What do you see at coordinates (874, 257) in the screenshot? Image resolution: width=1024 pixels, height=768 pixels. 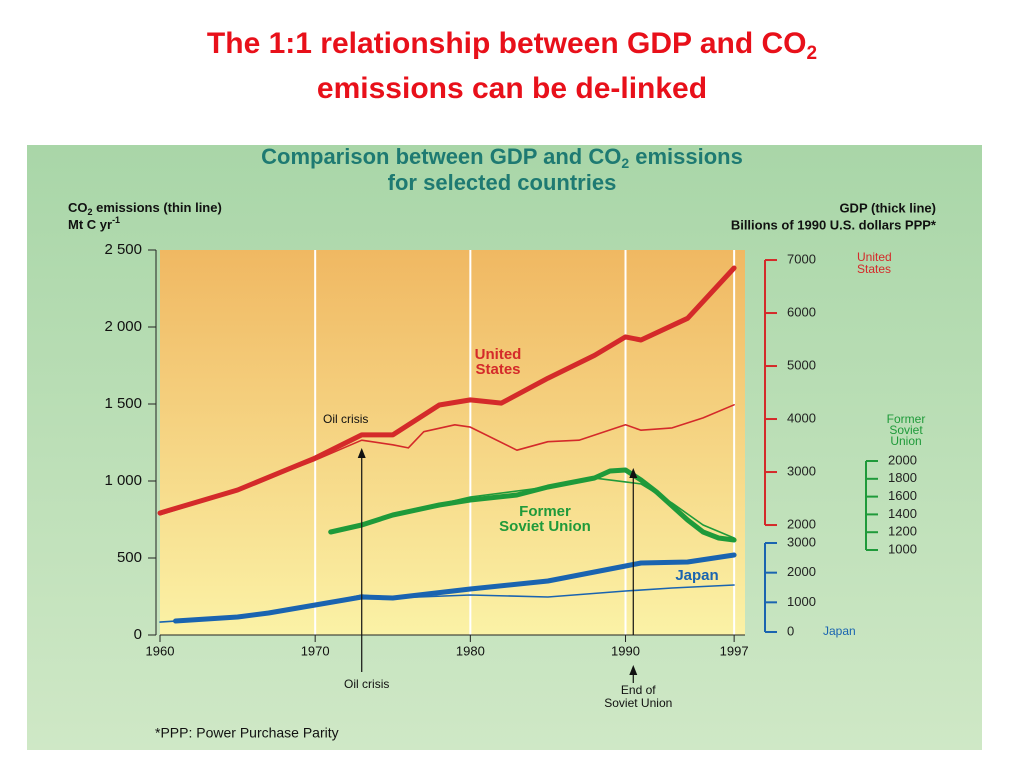 I see `right-axis-name: United` at bounding box center [874, 257].